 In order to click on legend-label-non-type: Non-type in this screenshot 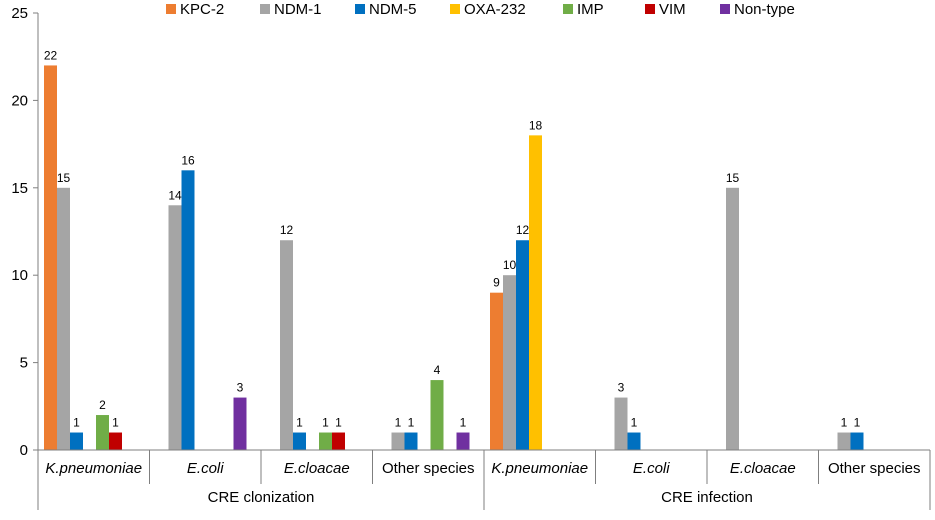, I will do `click(764, 9)`.